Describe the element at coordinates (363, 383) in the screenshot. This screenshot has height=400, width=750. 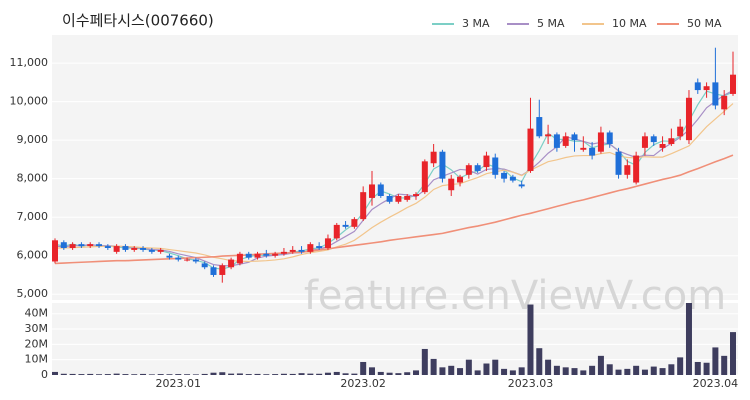
I see `x-tick-label: 2023.02` at that location.